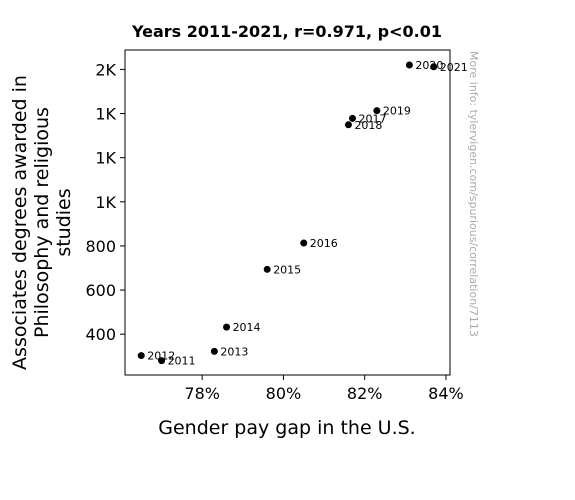  Describe the element at coordinates (454, 67) in the screenshot. I see `data-point-label: 2021` at that location.